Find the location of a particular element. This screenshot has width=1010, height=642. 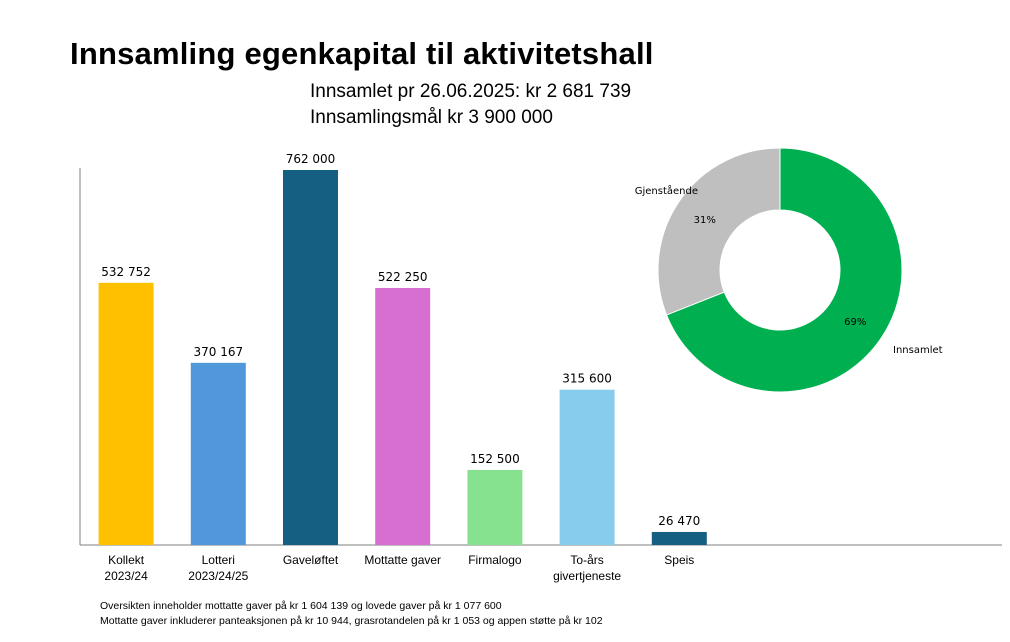

donut-percent-label: 31% is located at coordinates (705, 220).